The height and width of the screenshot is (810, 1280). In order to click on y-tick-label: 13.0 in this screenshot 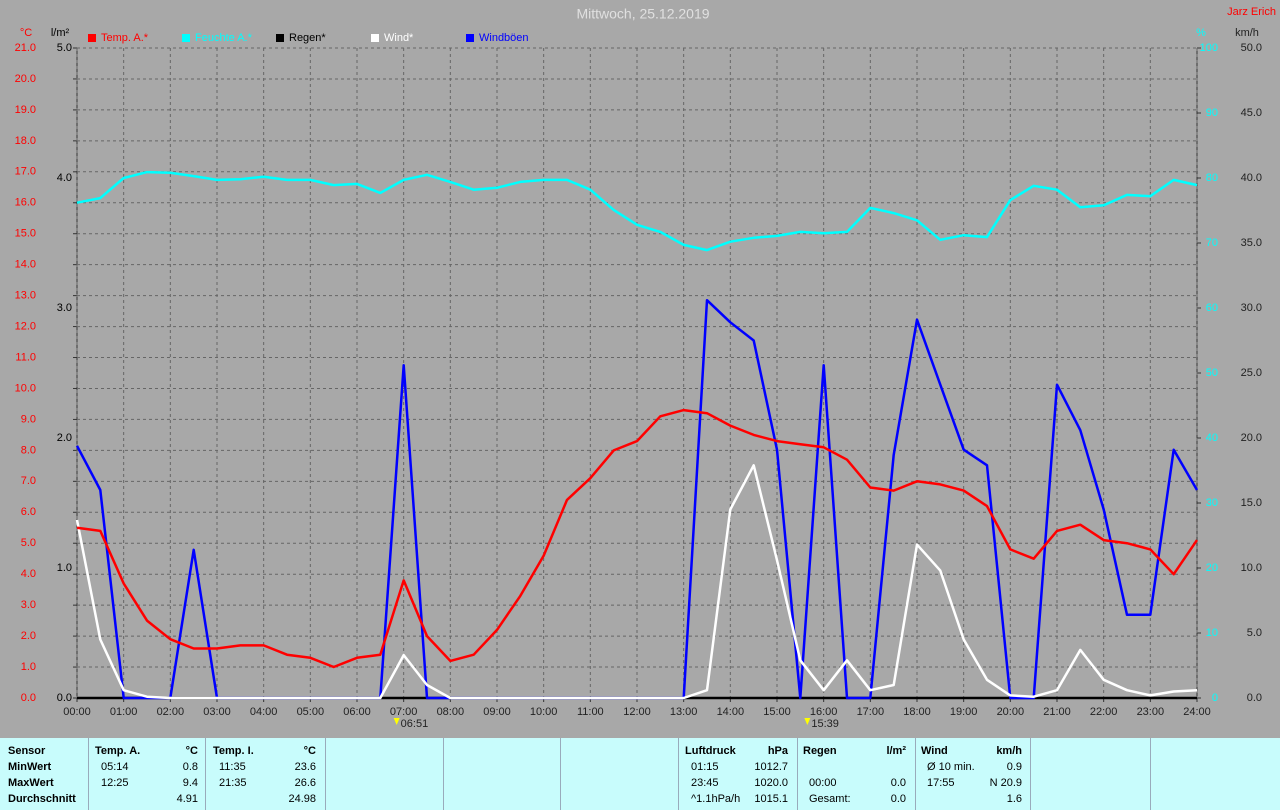, I will do `click(25, 296)`.